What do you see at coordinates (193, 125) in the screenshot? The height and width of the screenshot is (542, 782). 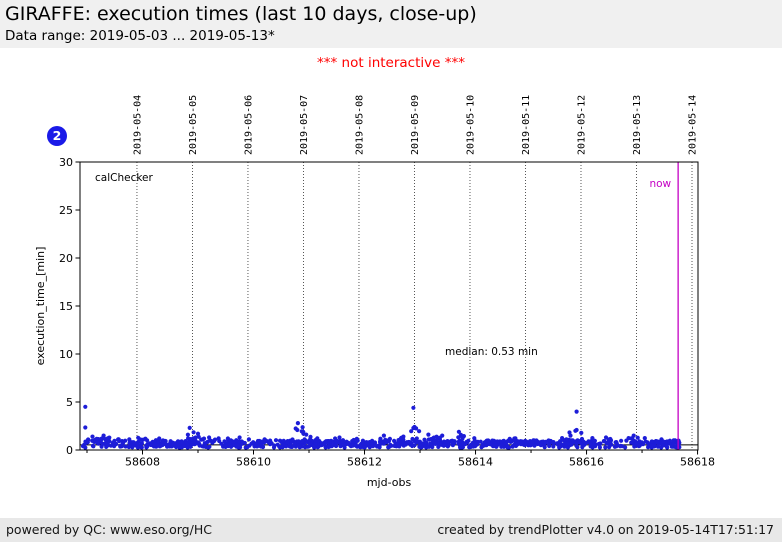 I see `top-date-label: 2019-05-05` at bounding box center [193, 125].